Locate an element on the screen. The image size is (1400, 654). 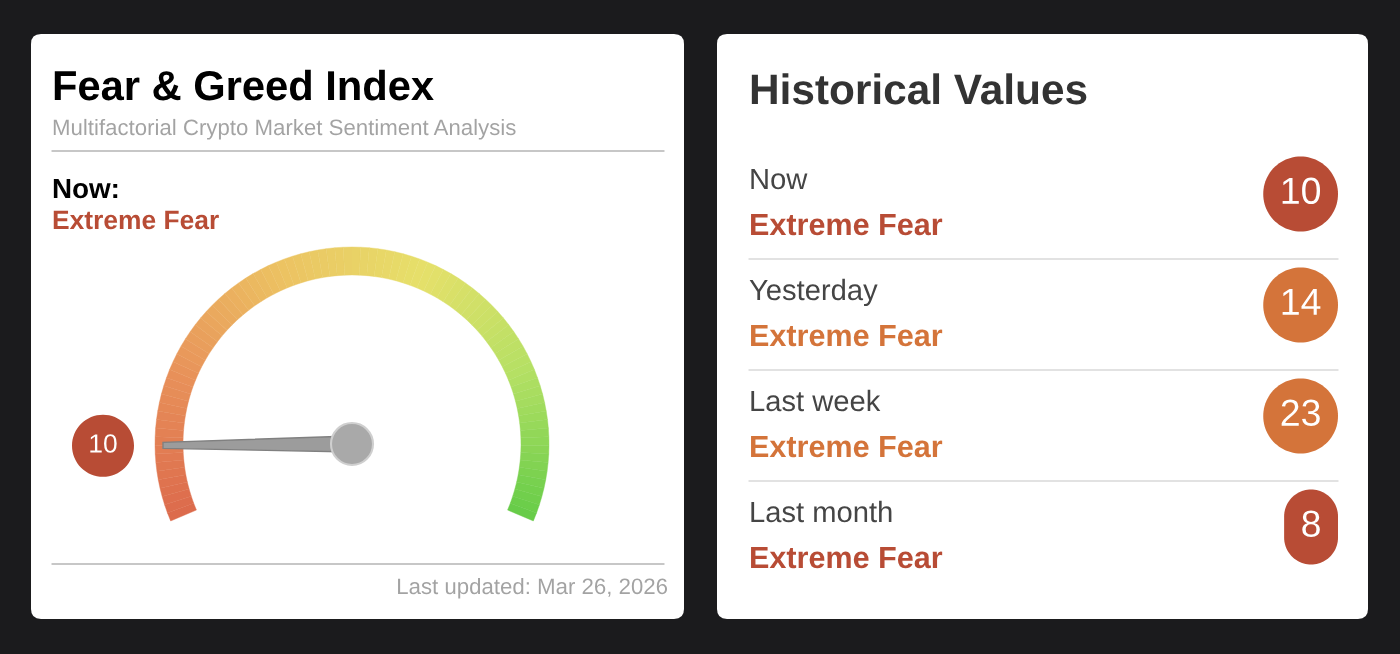
text: Historical Values is located at coordinates (919, 89).